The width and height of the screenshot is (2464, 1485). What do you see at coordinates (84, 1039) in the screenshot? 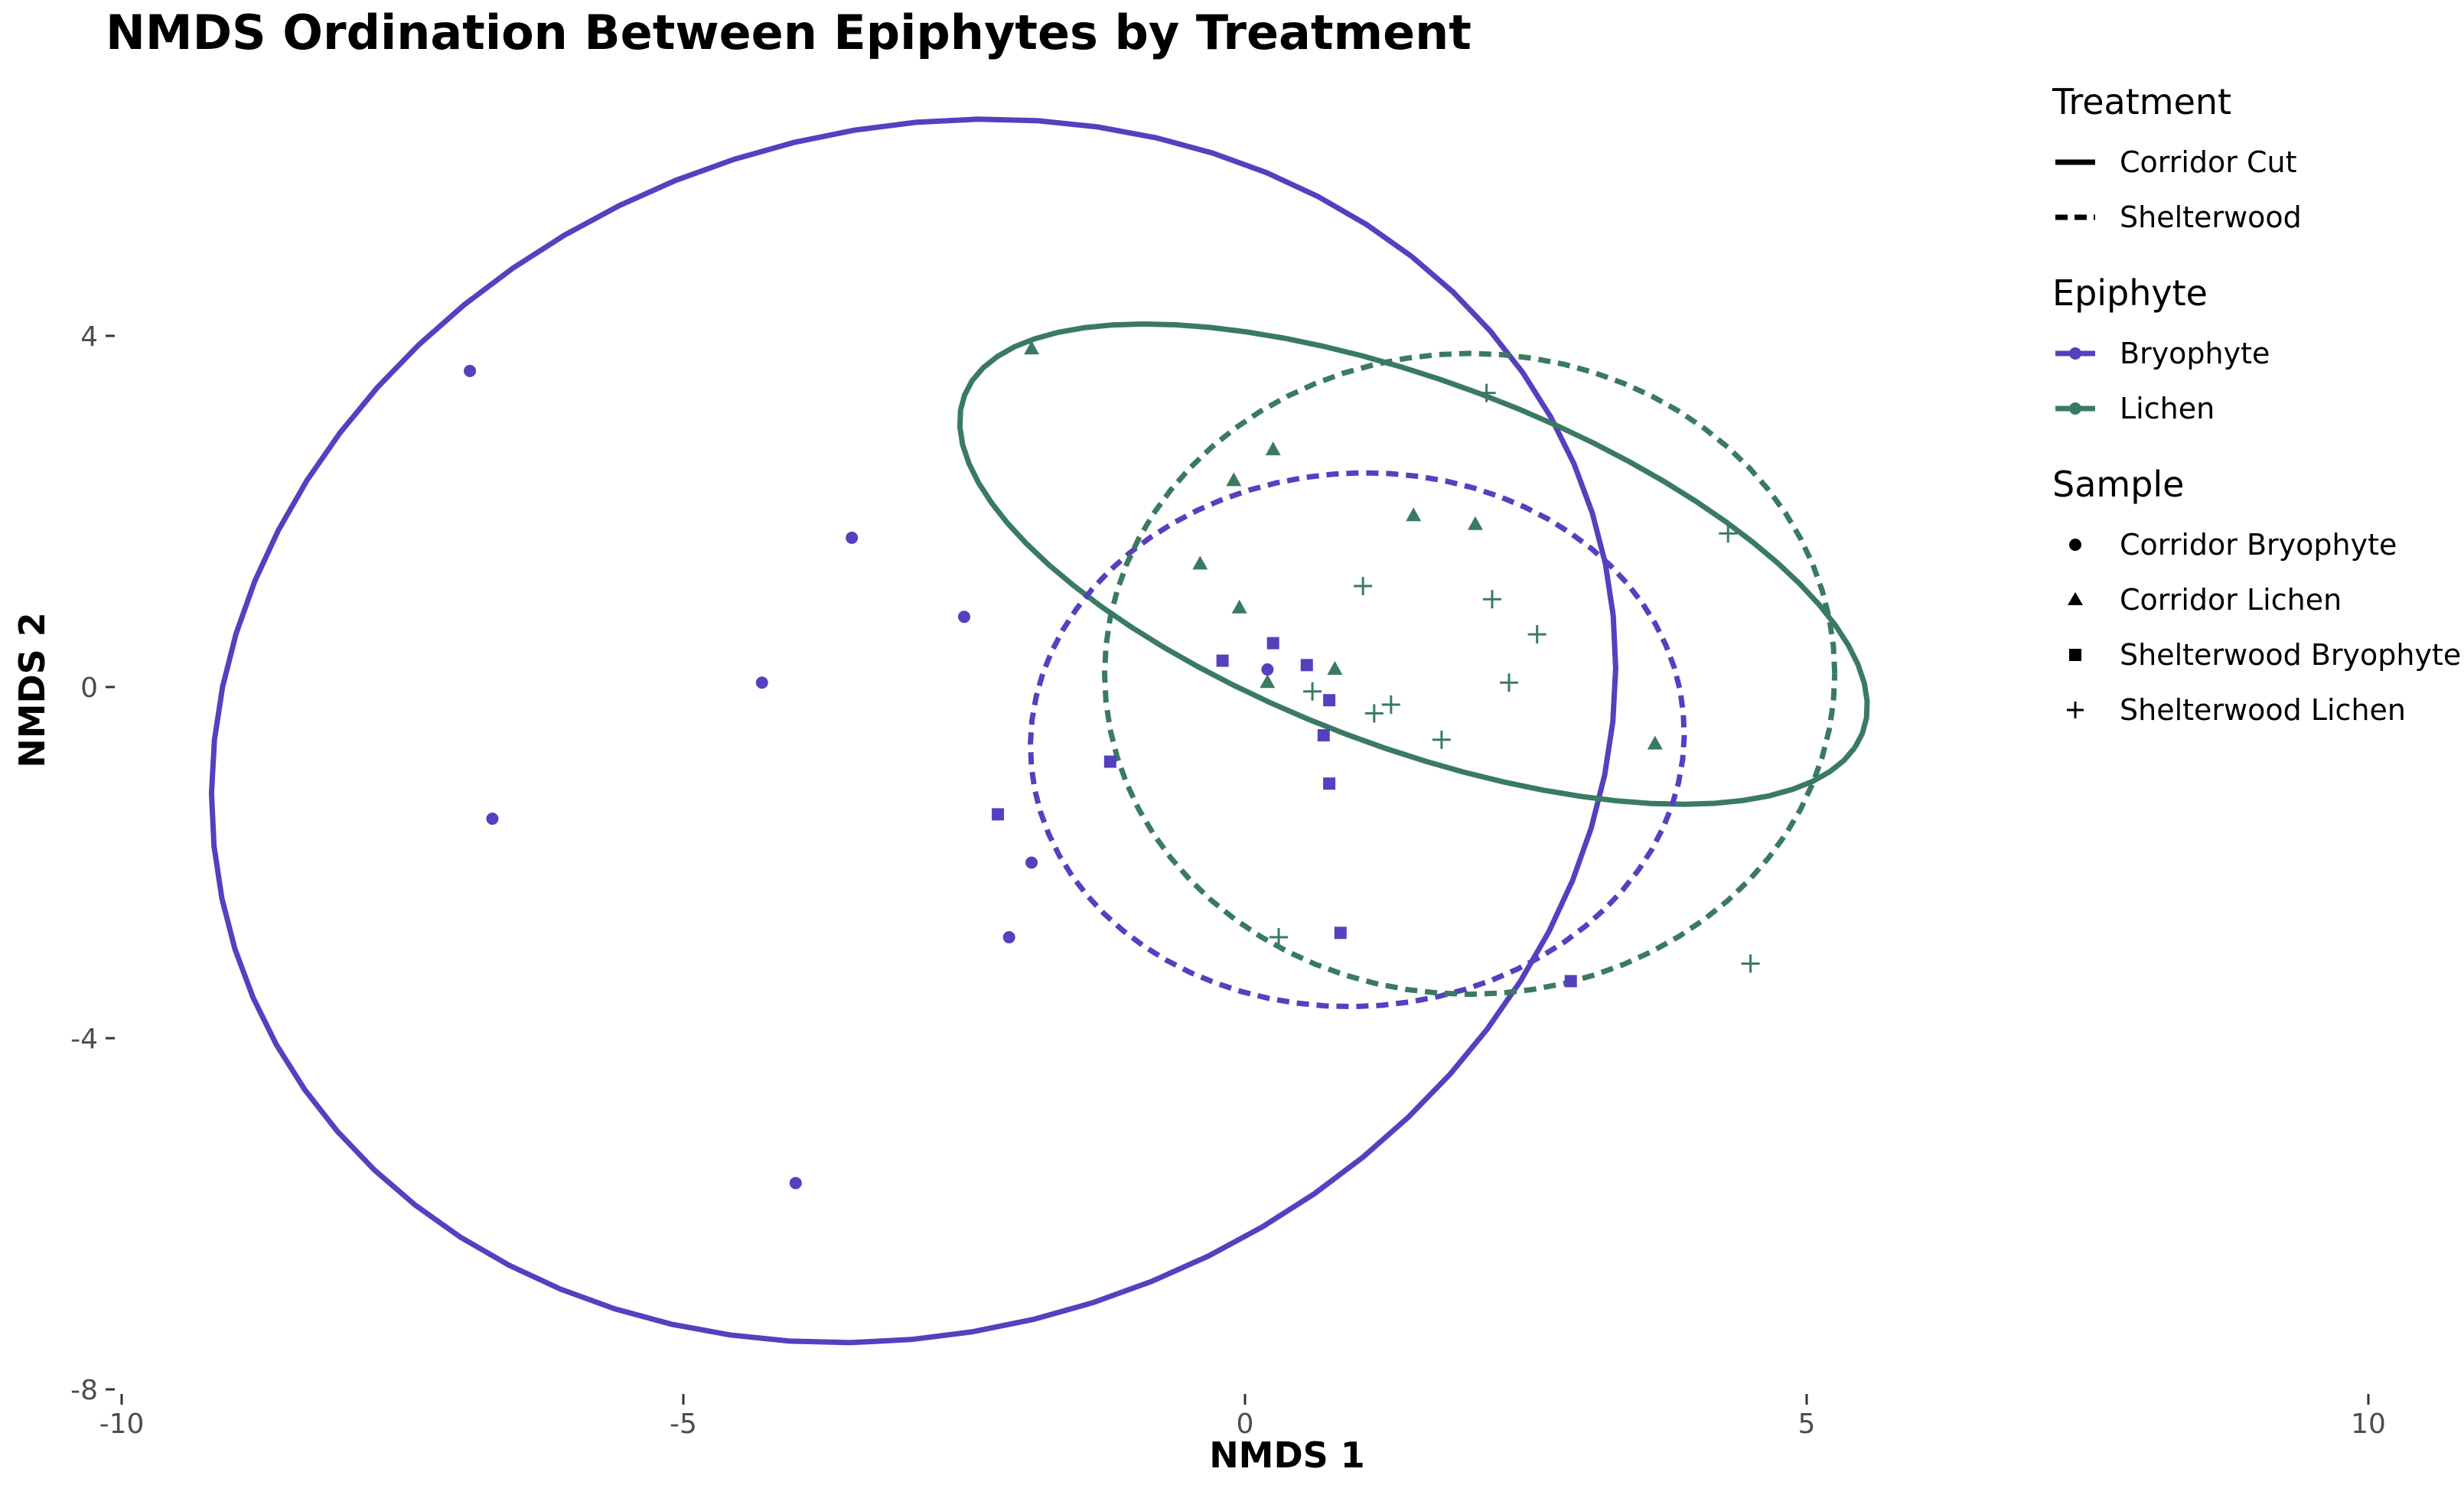
I see `y-tick-label: -4` at bounding box center [84, 1039].